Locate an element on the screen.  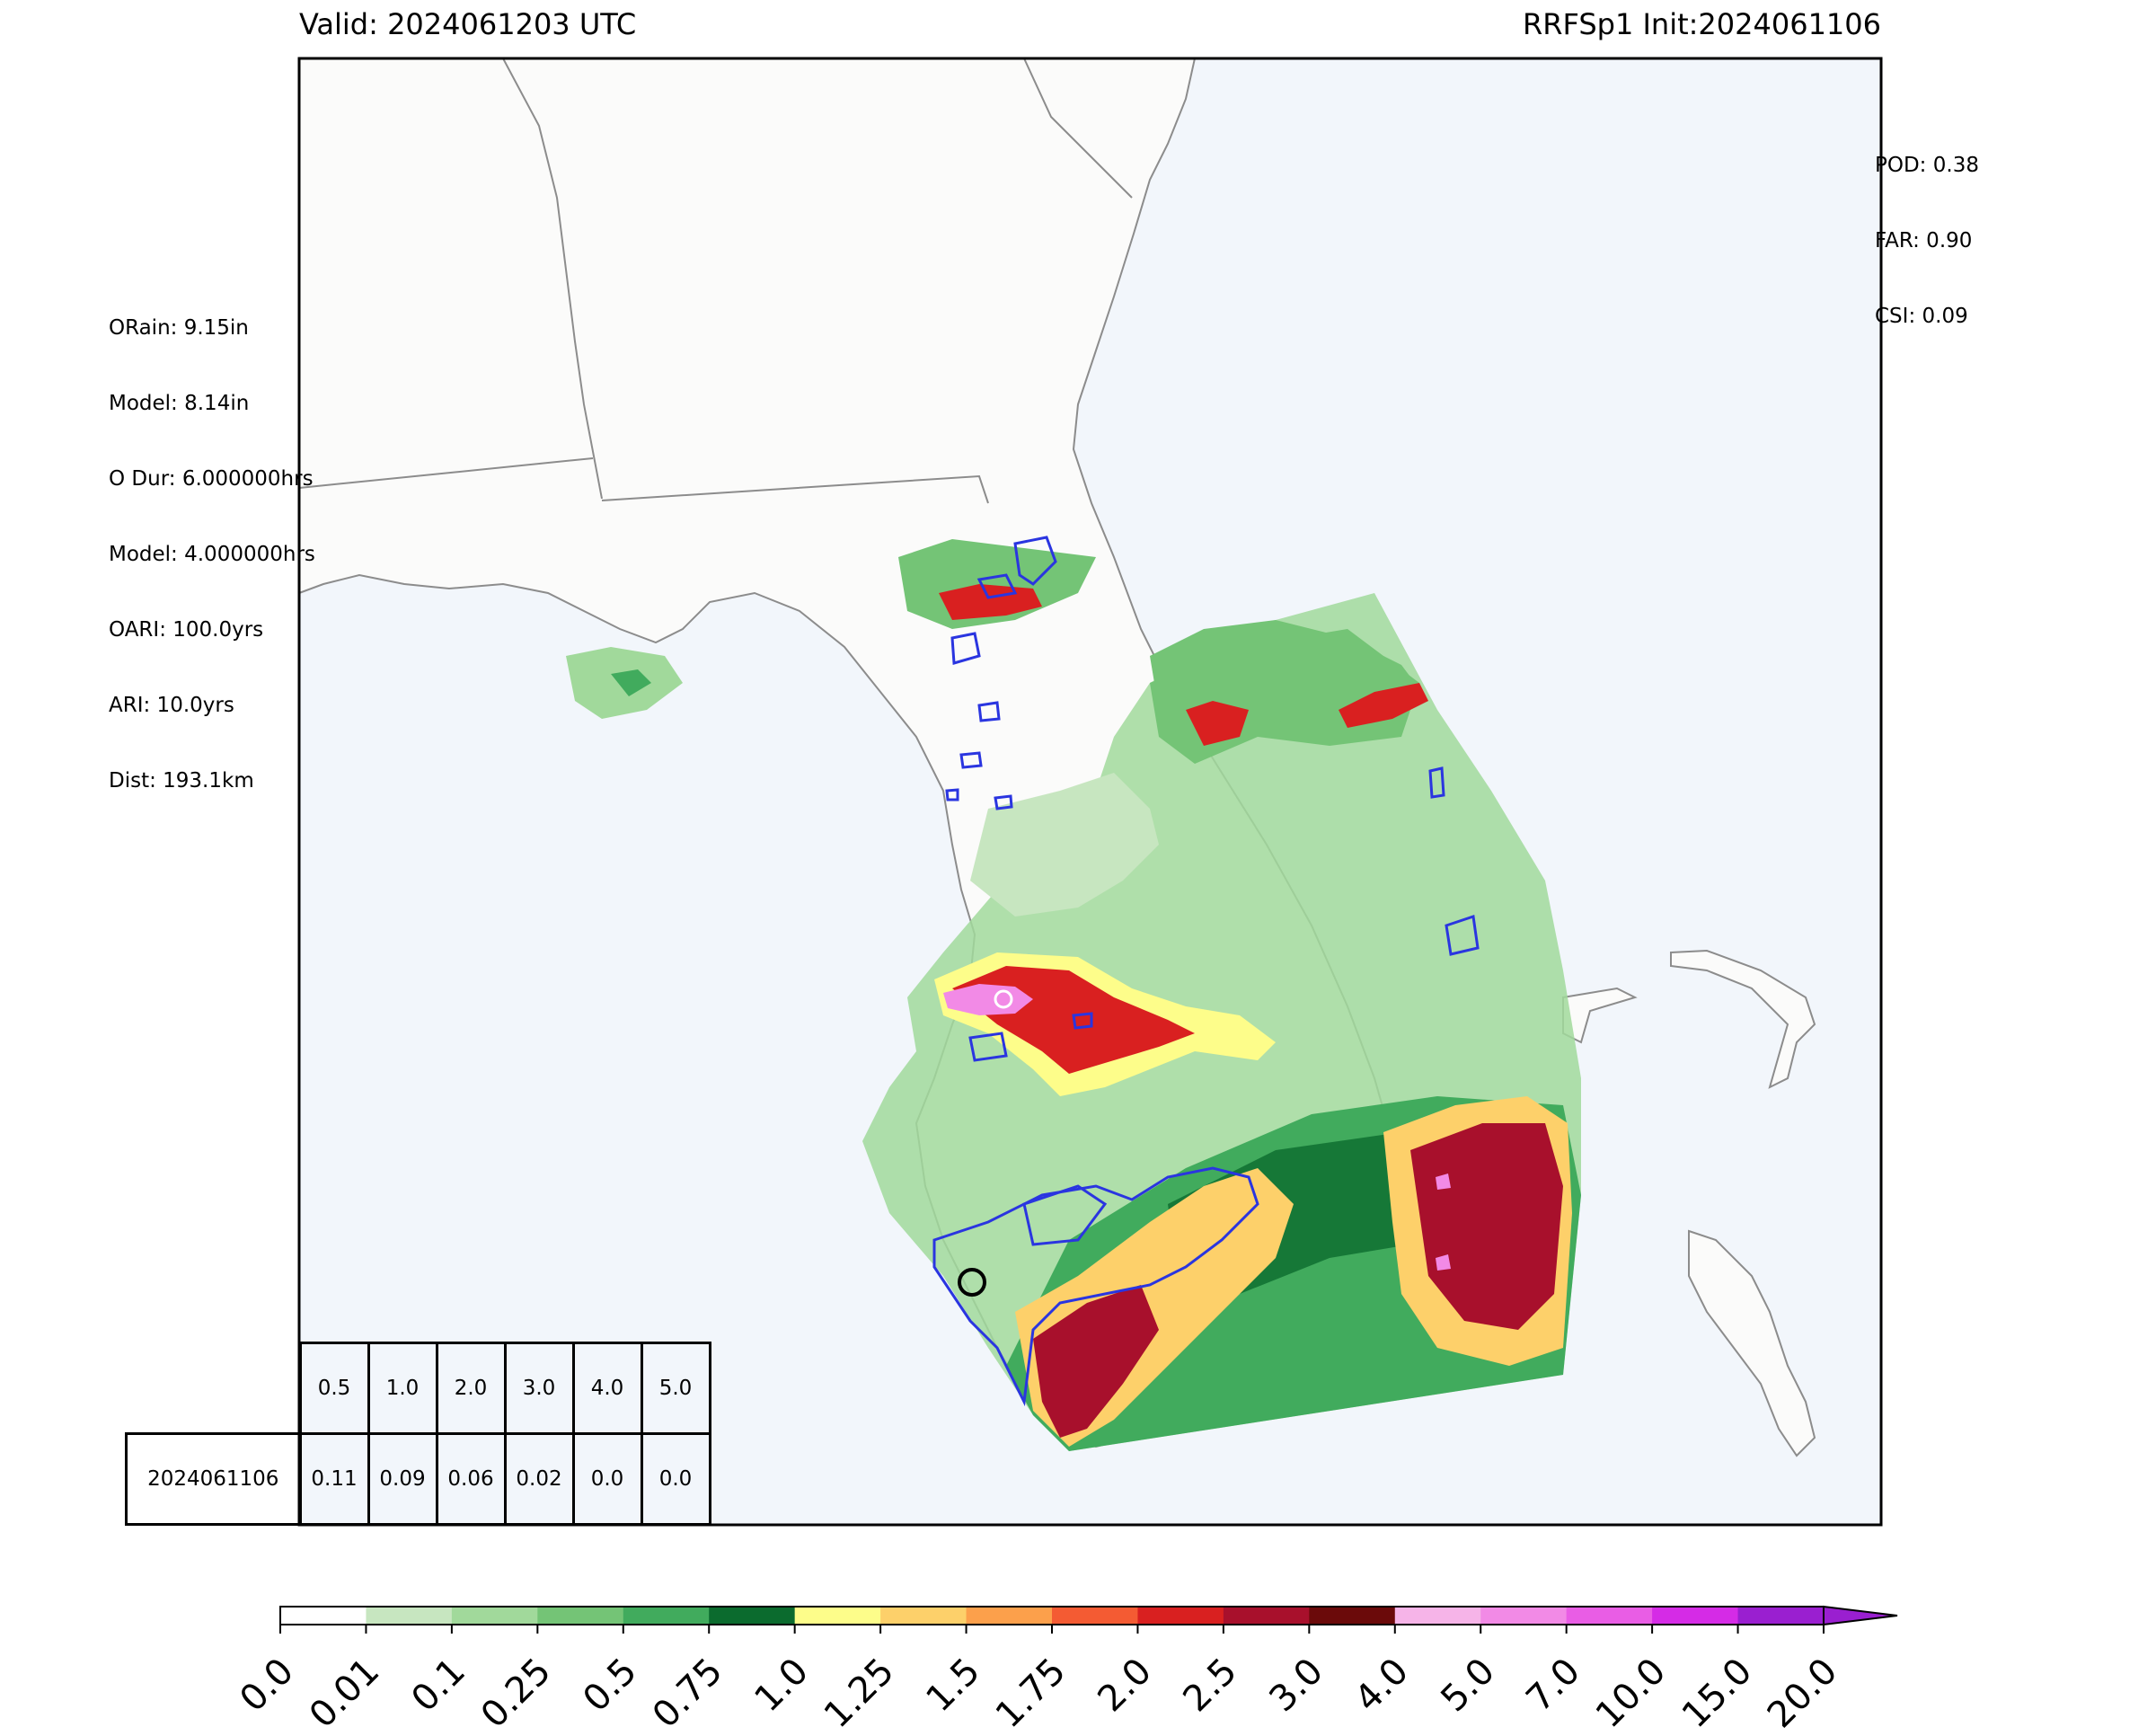
bahamas-grand is located at coordinates (1743, 1019).